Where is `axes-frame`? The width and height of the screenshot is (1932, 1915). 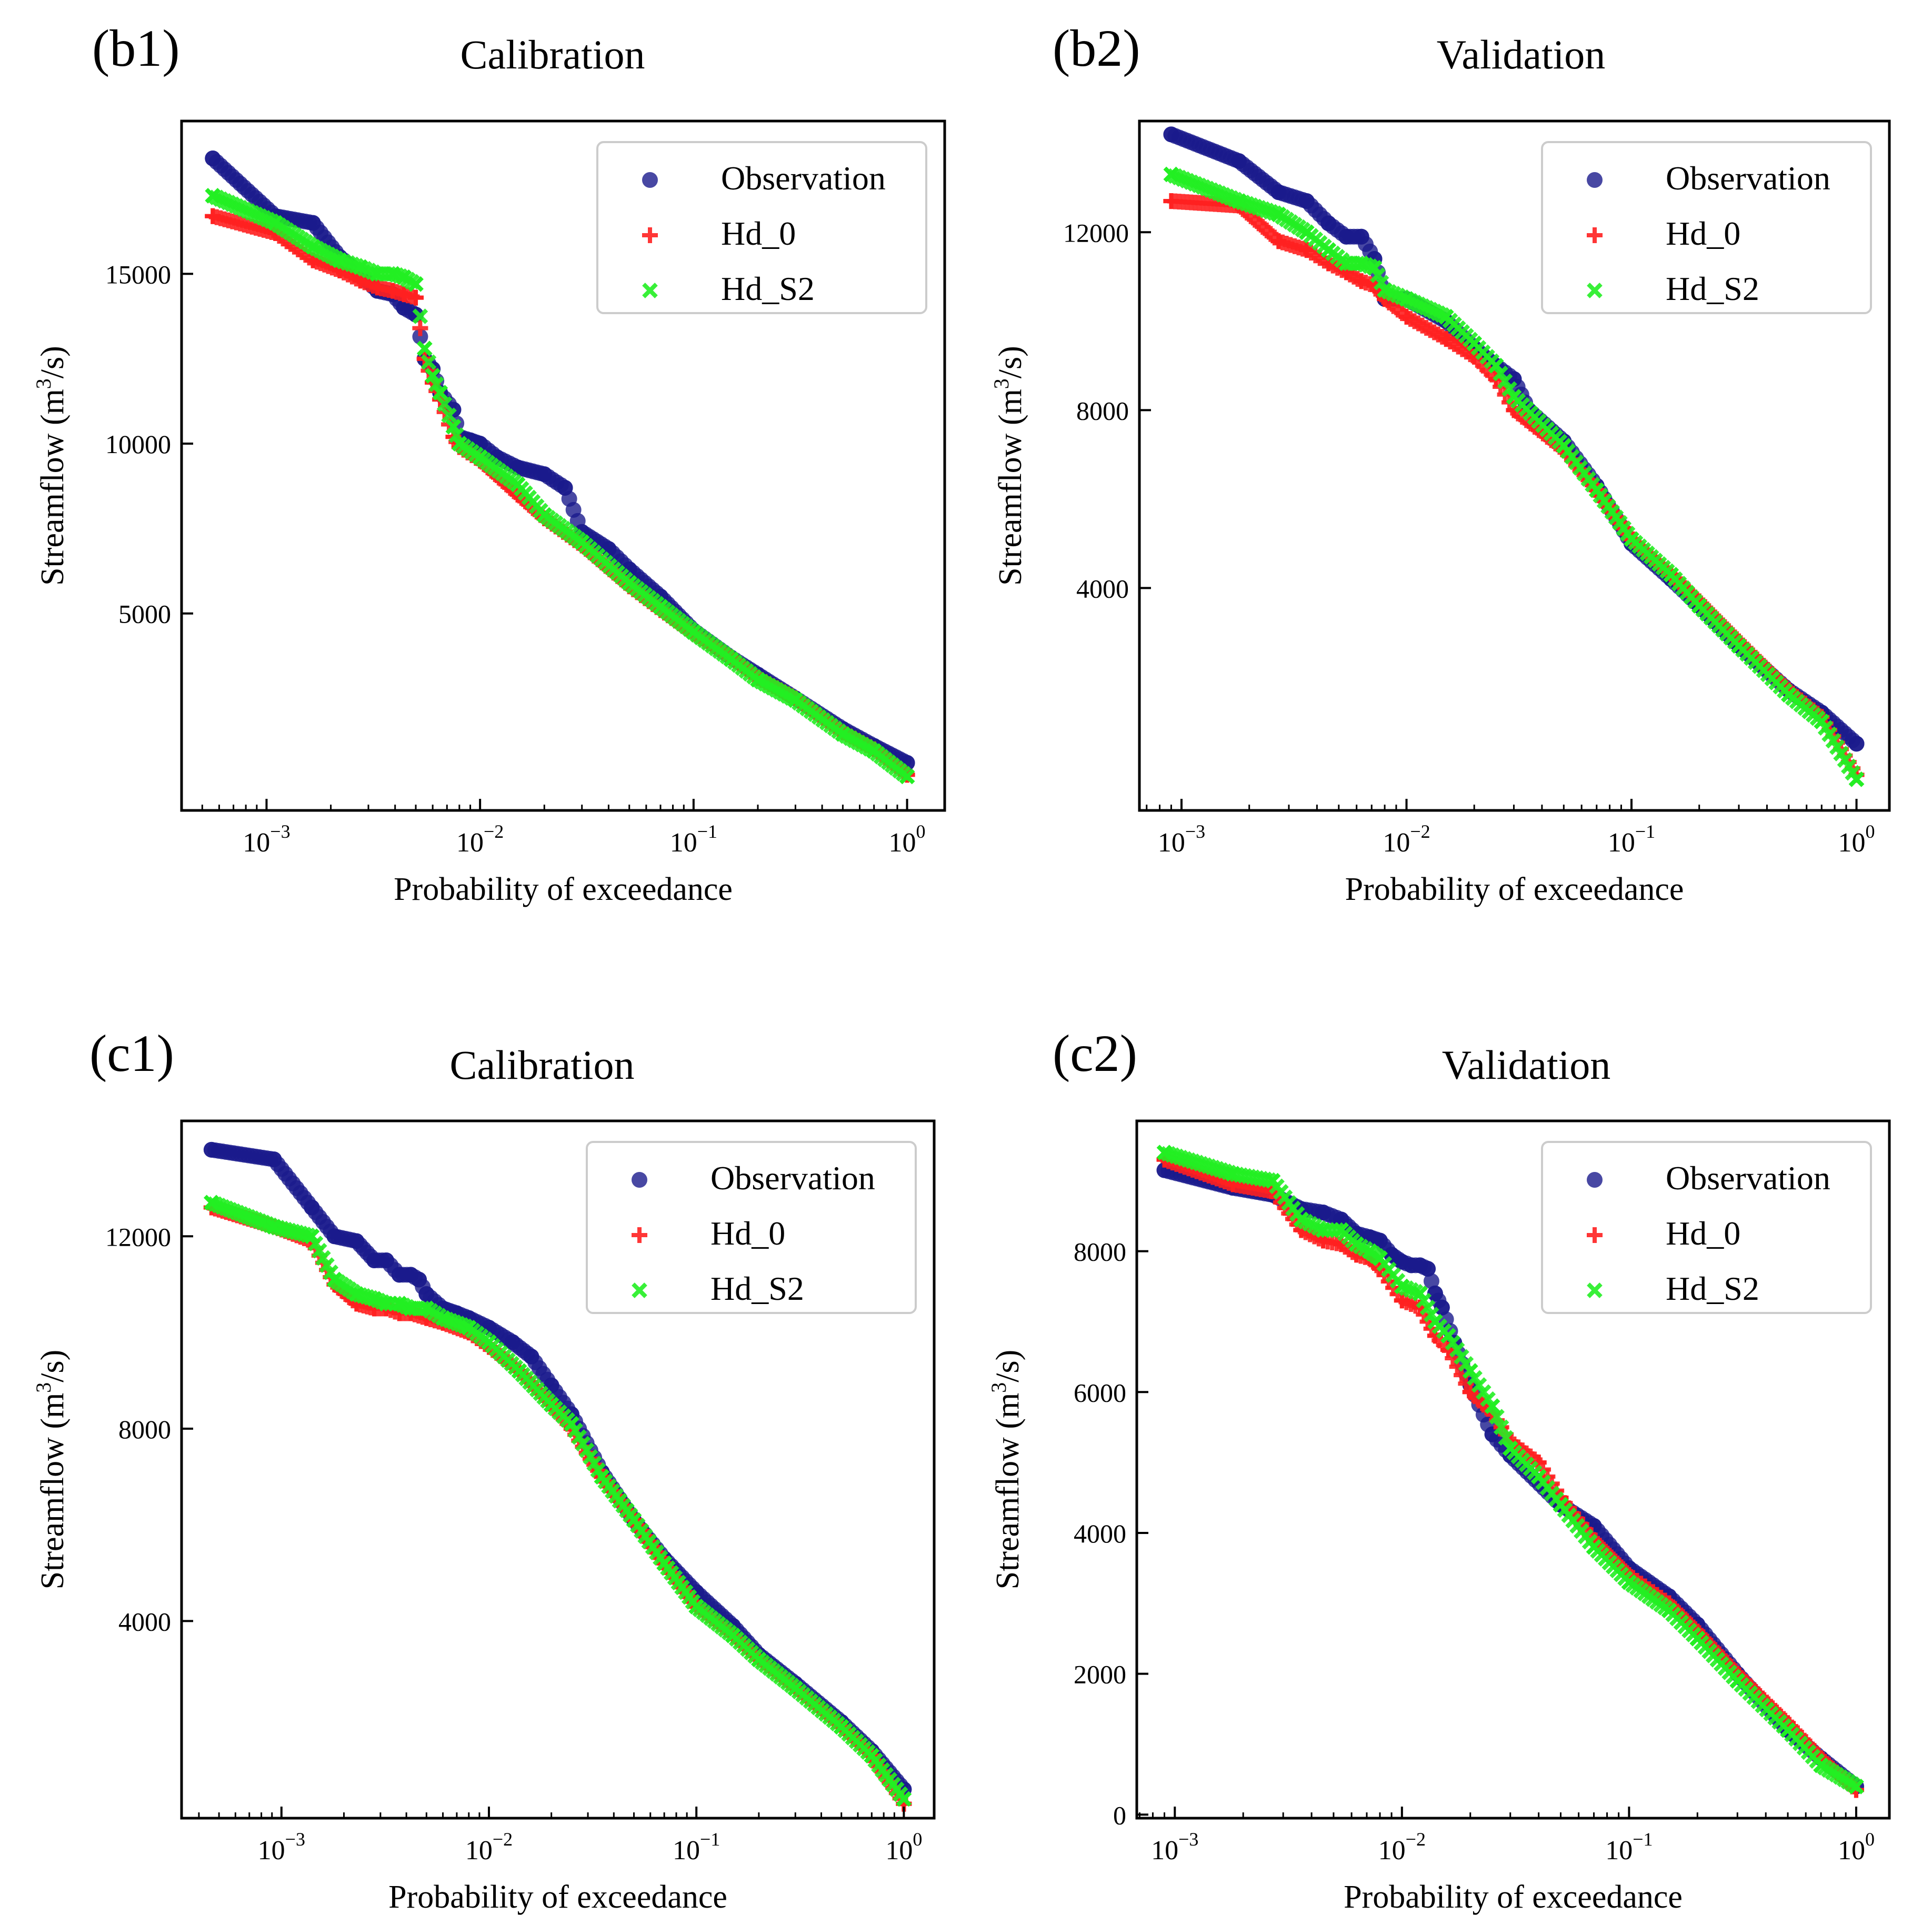 axes-frame is located at coordinates (563, 465).